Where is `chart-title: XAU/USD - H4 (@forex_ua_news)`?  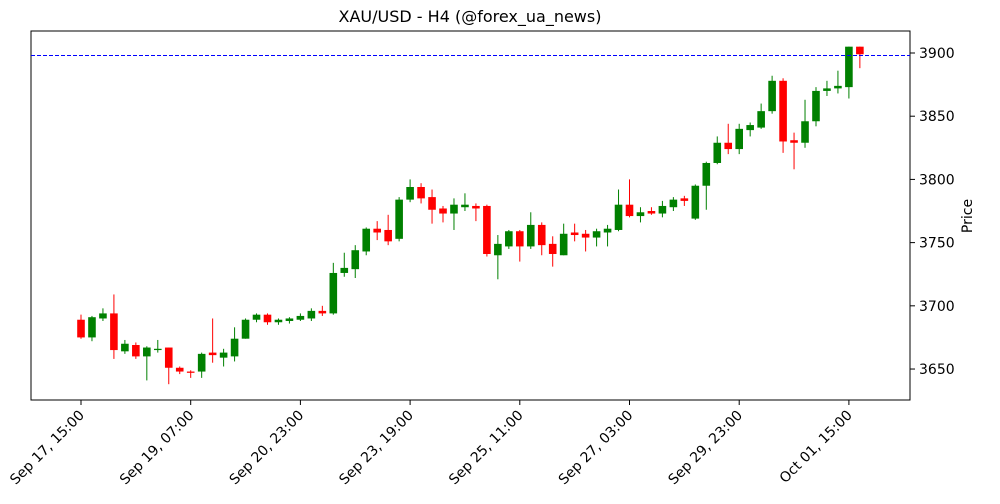 chart-title: XAU/USD - H4 (@forex_ua_news) is located at coordinates (470, 17).